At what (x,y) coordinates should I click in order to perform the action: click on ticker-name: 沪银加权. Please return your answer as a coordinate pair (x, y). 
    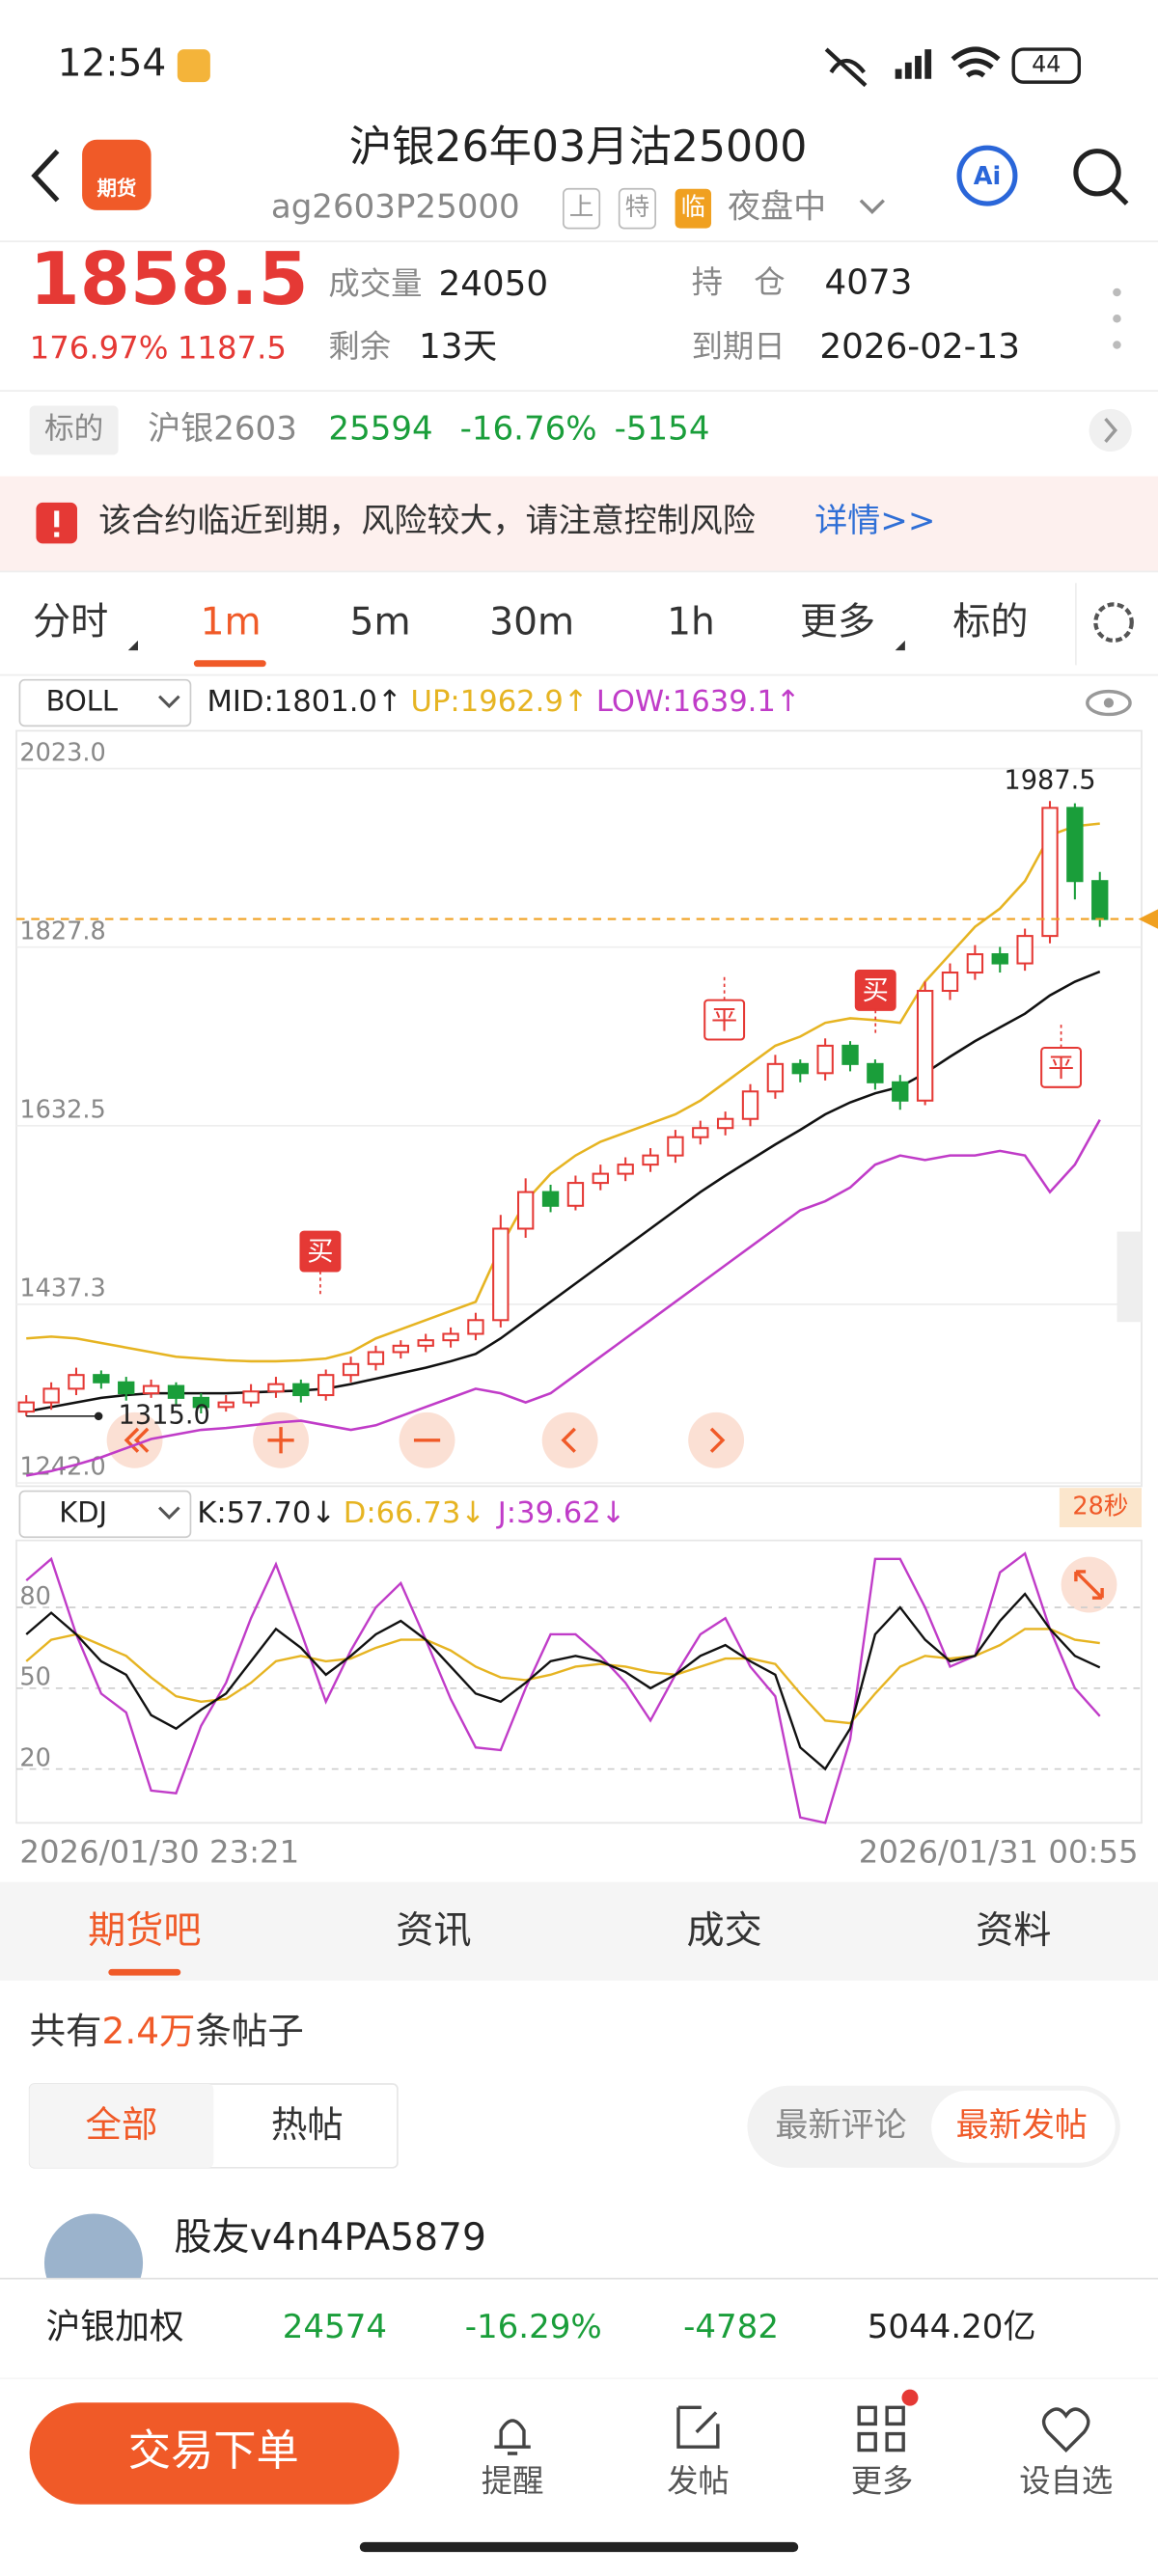
    Looking at the image, I should click on (115, 2327).